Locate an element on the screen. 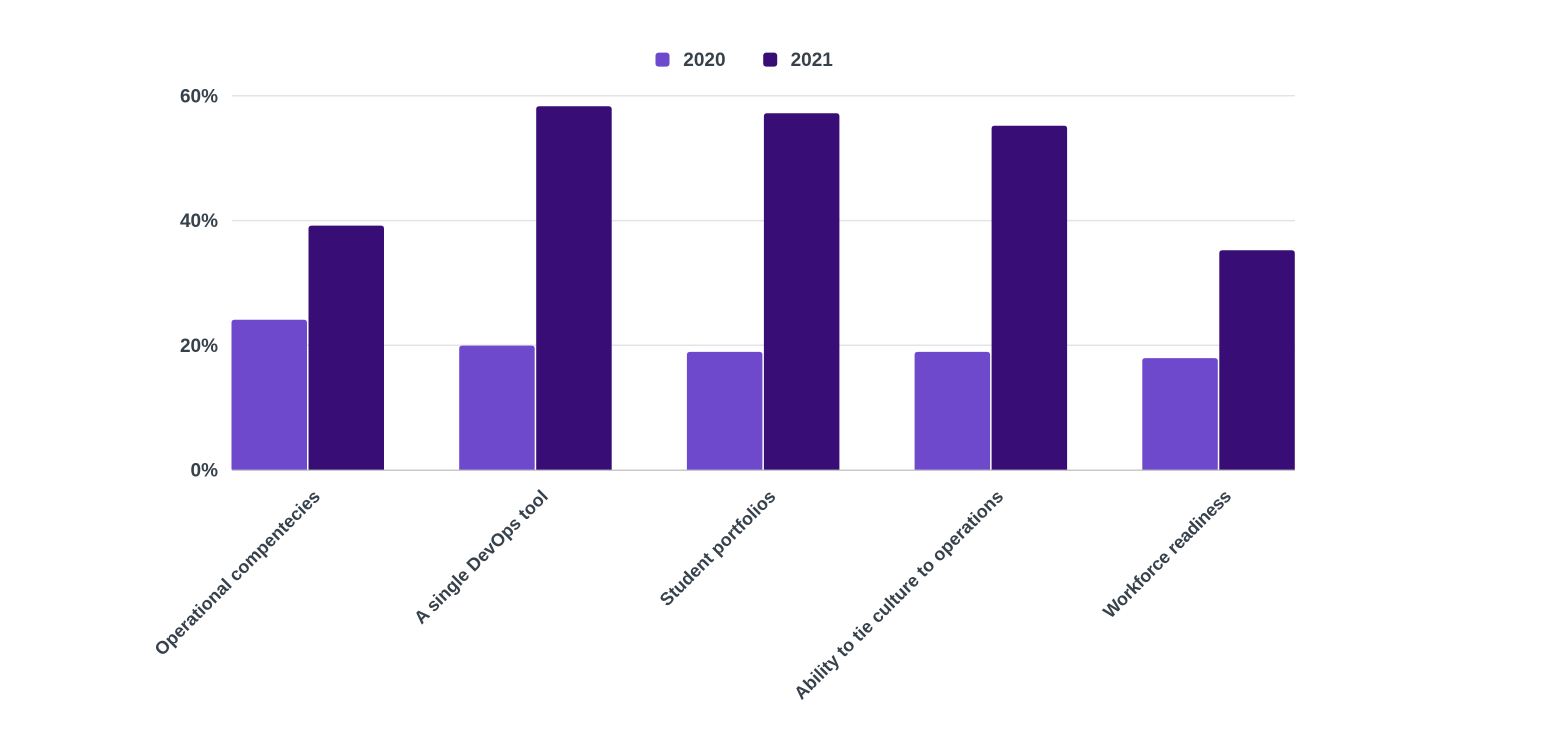  svg-text: 20% is located at coordinates (199, 346).